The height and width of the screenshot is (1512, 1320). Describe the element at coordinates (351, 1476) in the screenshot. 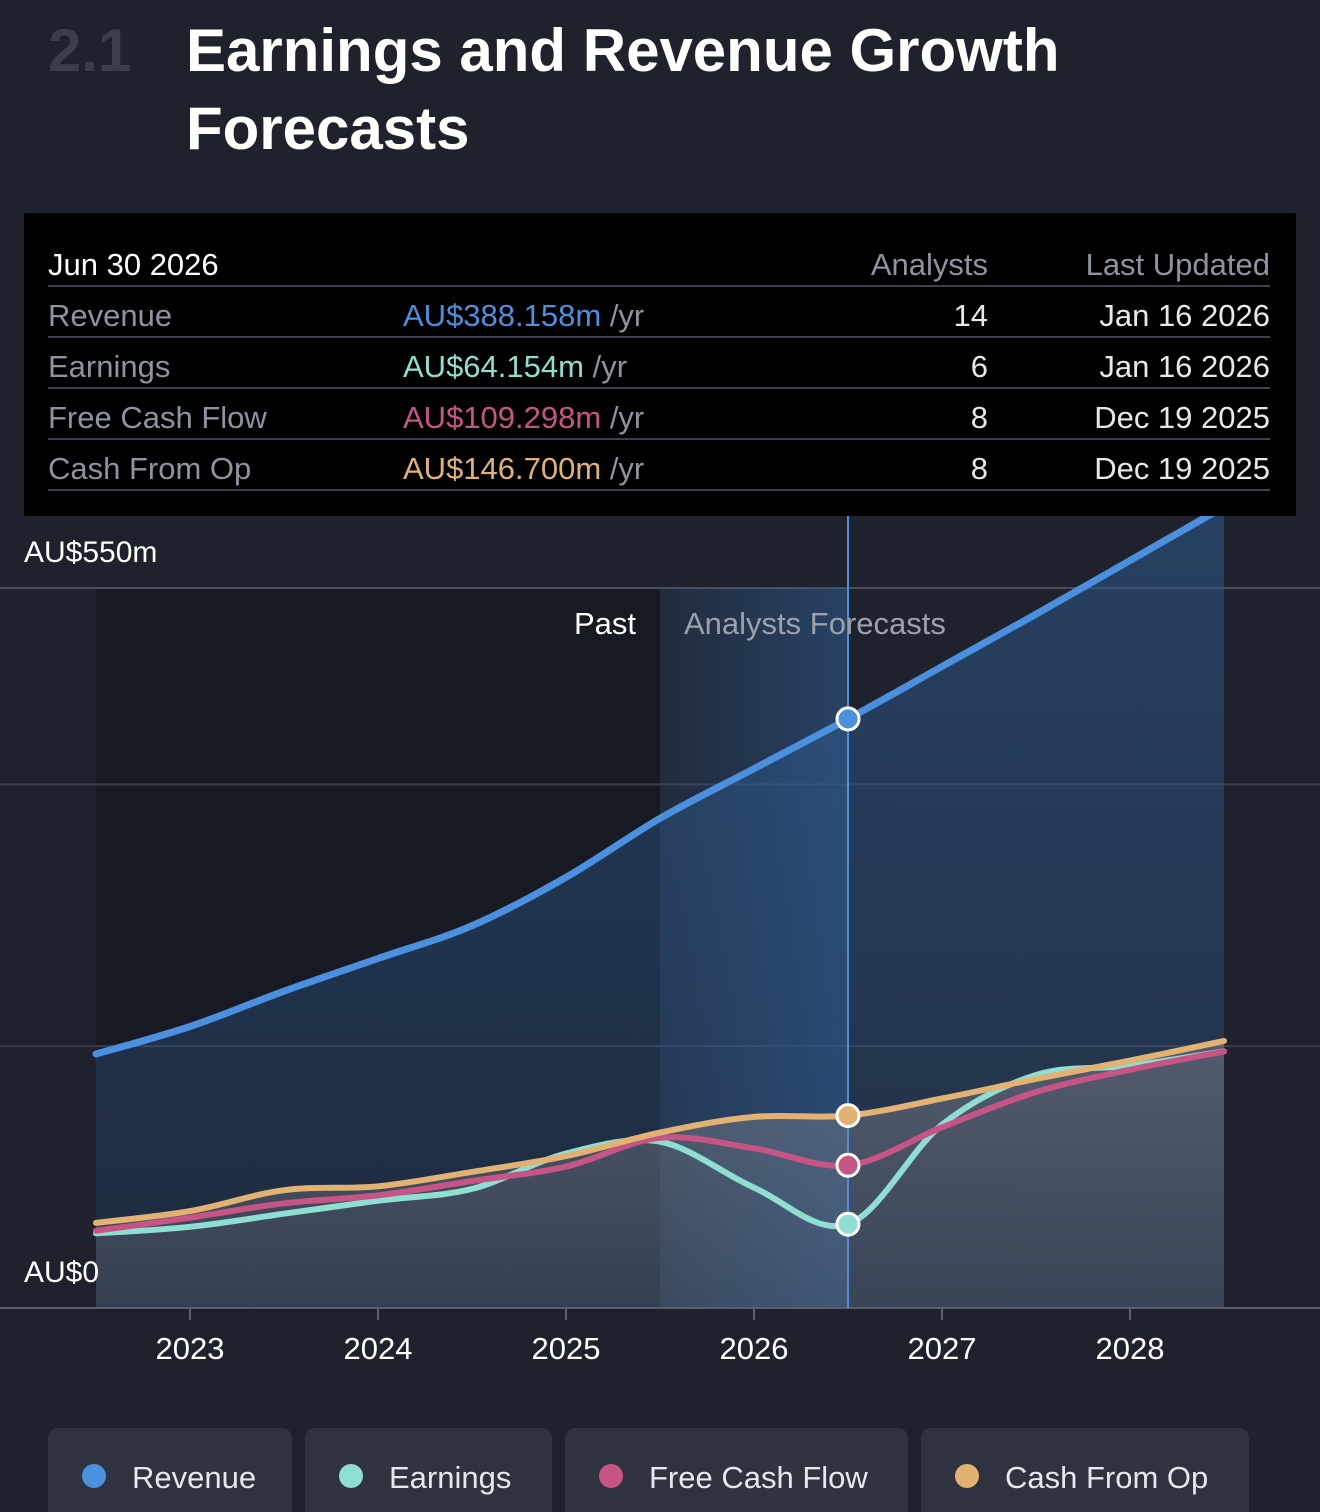

I see `earnings-dot-icon` at that location.